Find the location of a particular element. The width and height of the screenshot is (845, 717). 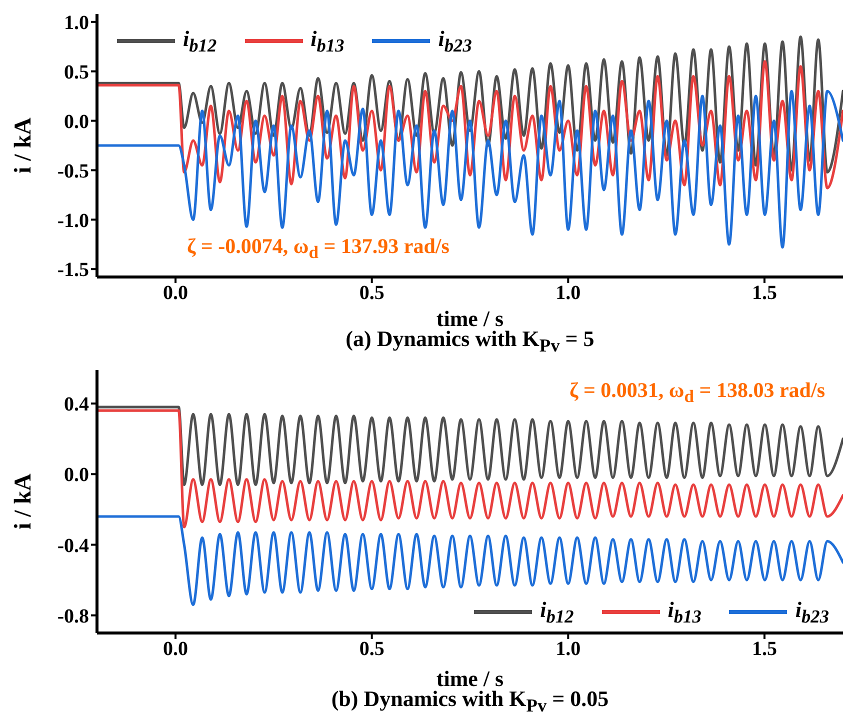

y-tick-label: -0.4 is located at coordinates (73, 545).